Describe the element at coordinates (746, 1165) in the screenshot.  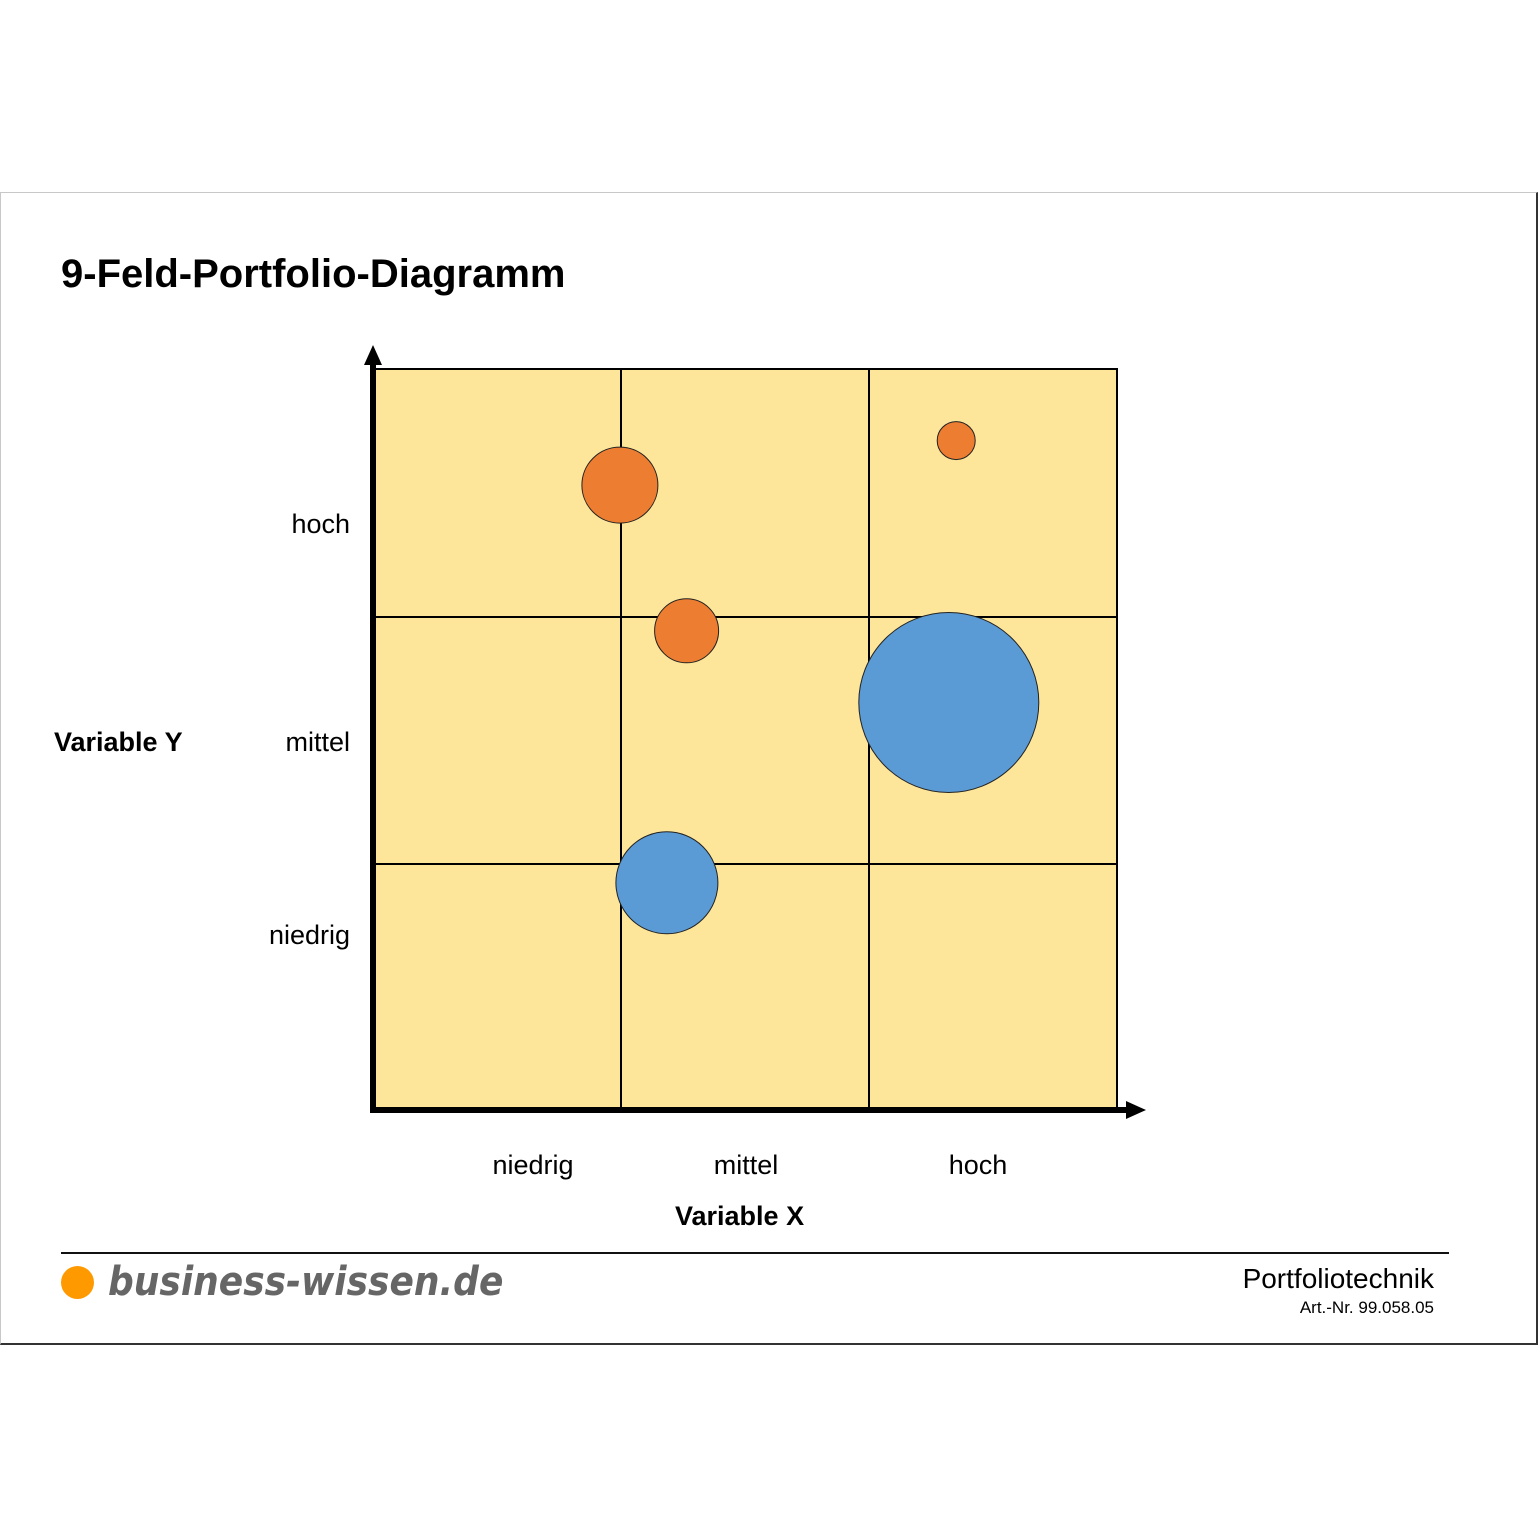
I see `x-label-medium: mittel` at that location.